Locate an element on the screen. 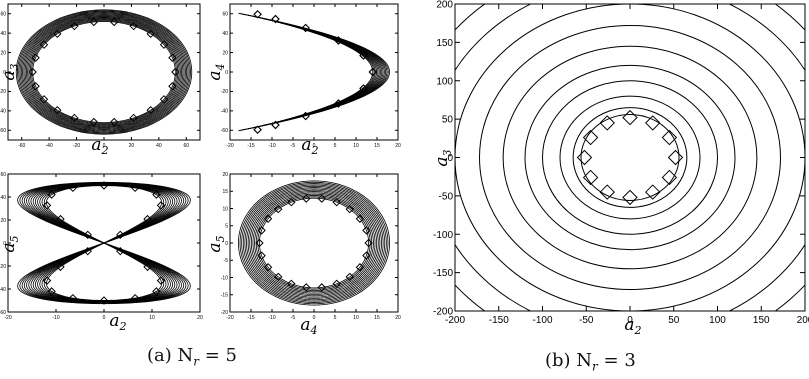  contour-line is located at coordinates (630, 157).